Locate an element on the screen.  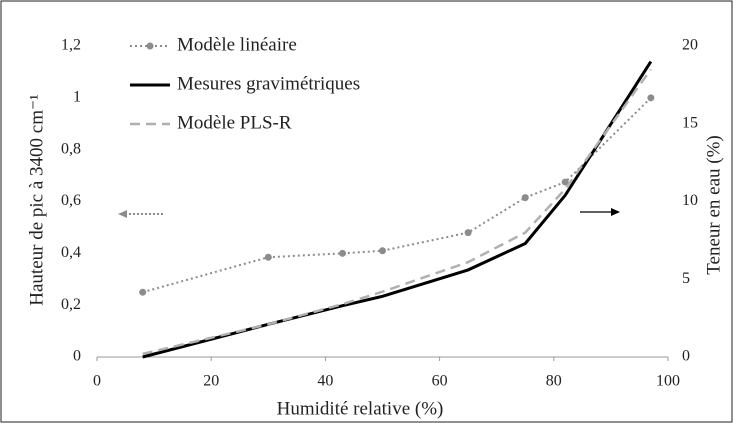
x-axis-title: Humidité relative (%) is located at coordinates (360, 408).